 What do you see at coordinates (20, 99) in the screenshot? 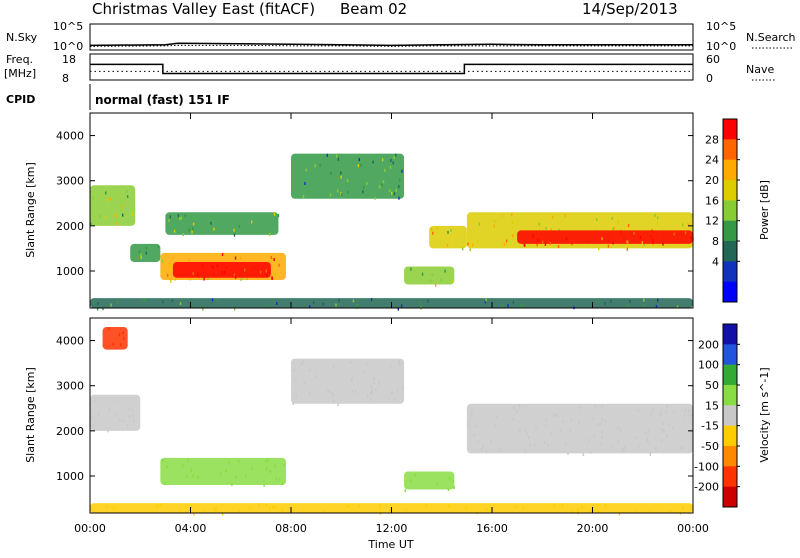
I see `cpid-label: CPID` at bounding box center [20, 99].